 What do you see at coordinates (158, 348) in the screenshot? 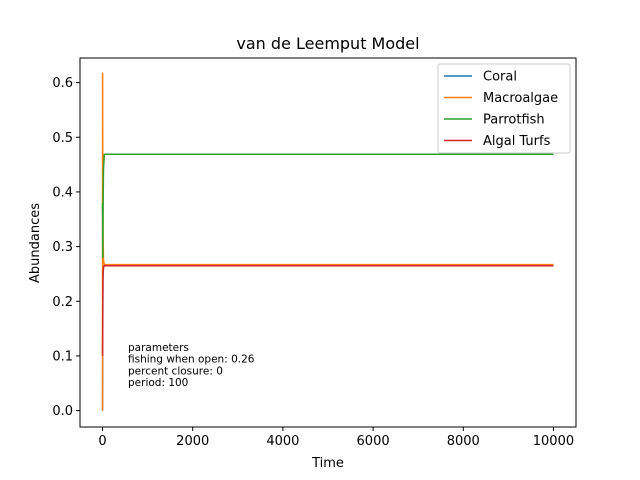
I see `annotation-line-0: parameters` at bounding box center [158, 348].